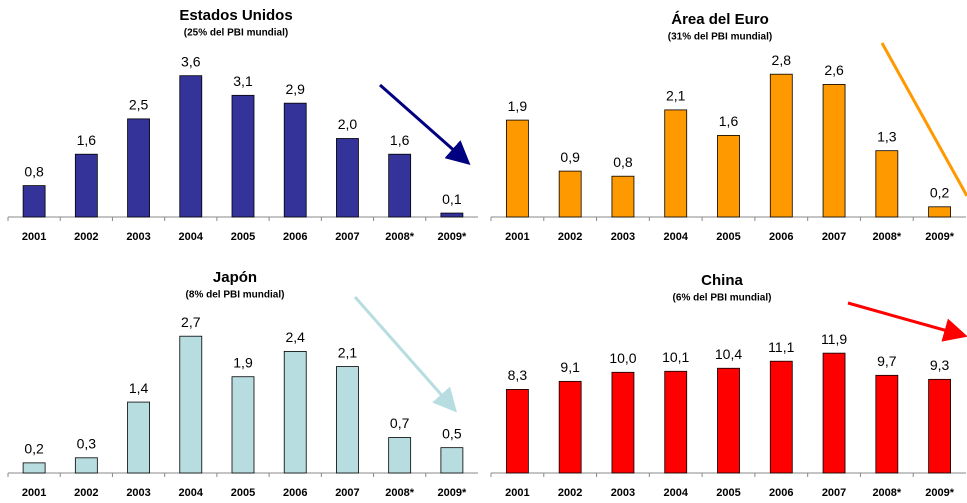 This screenshot has height=503, width=967. What do you see at coordinates (675, 357) in the screenshot?
I see `value-label: 10,1` at bounding box center [675, 357].